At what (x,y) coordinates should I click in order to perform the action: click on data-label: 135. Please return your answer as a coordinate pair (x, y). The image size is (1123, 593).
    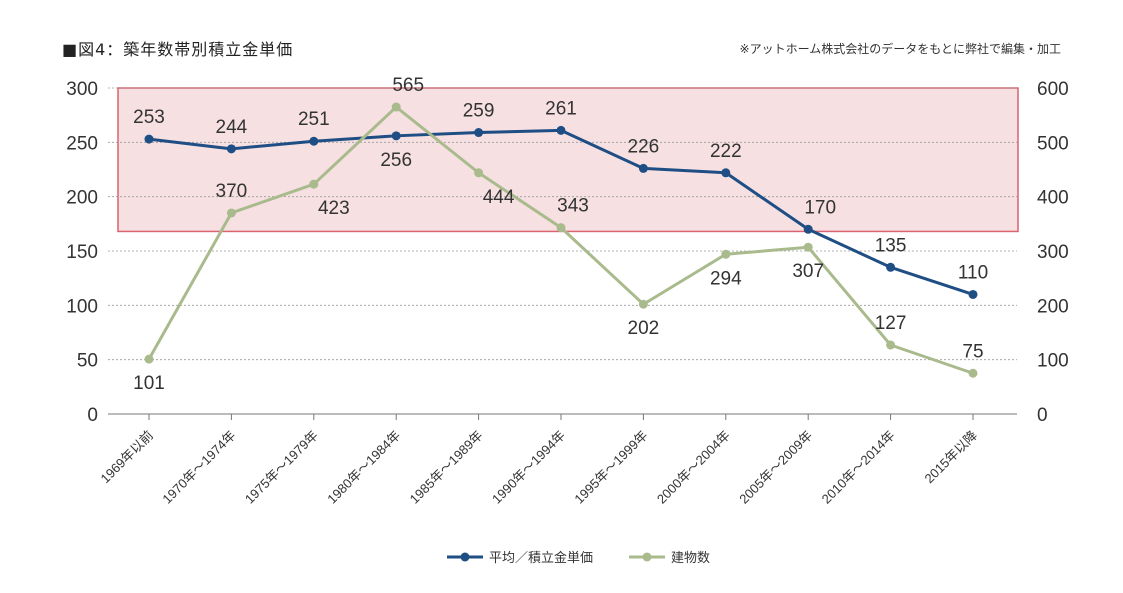
    Looking at the image, I should click on (891, 245).